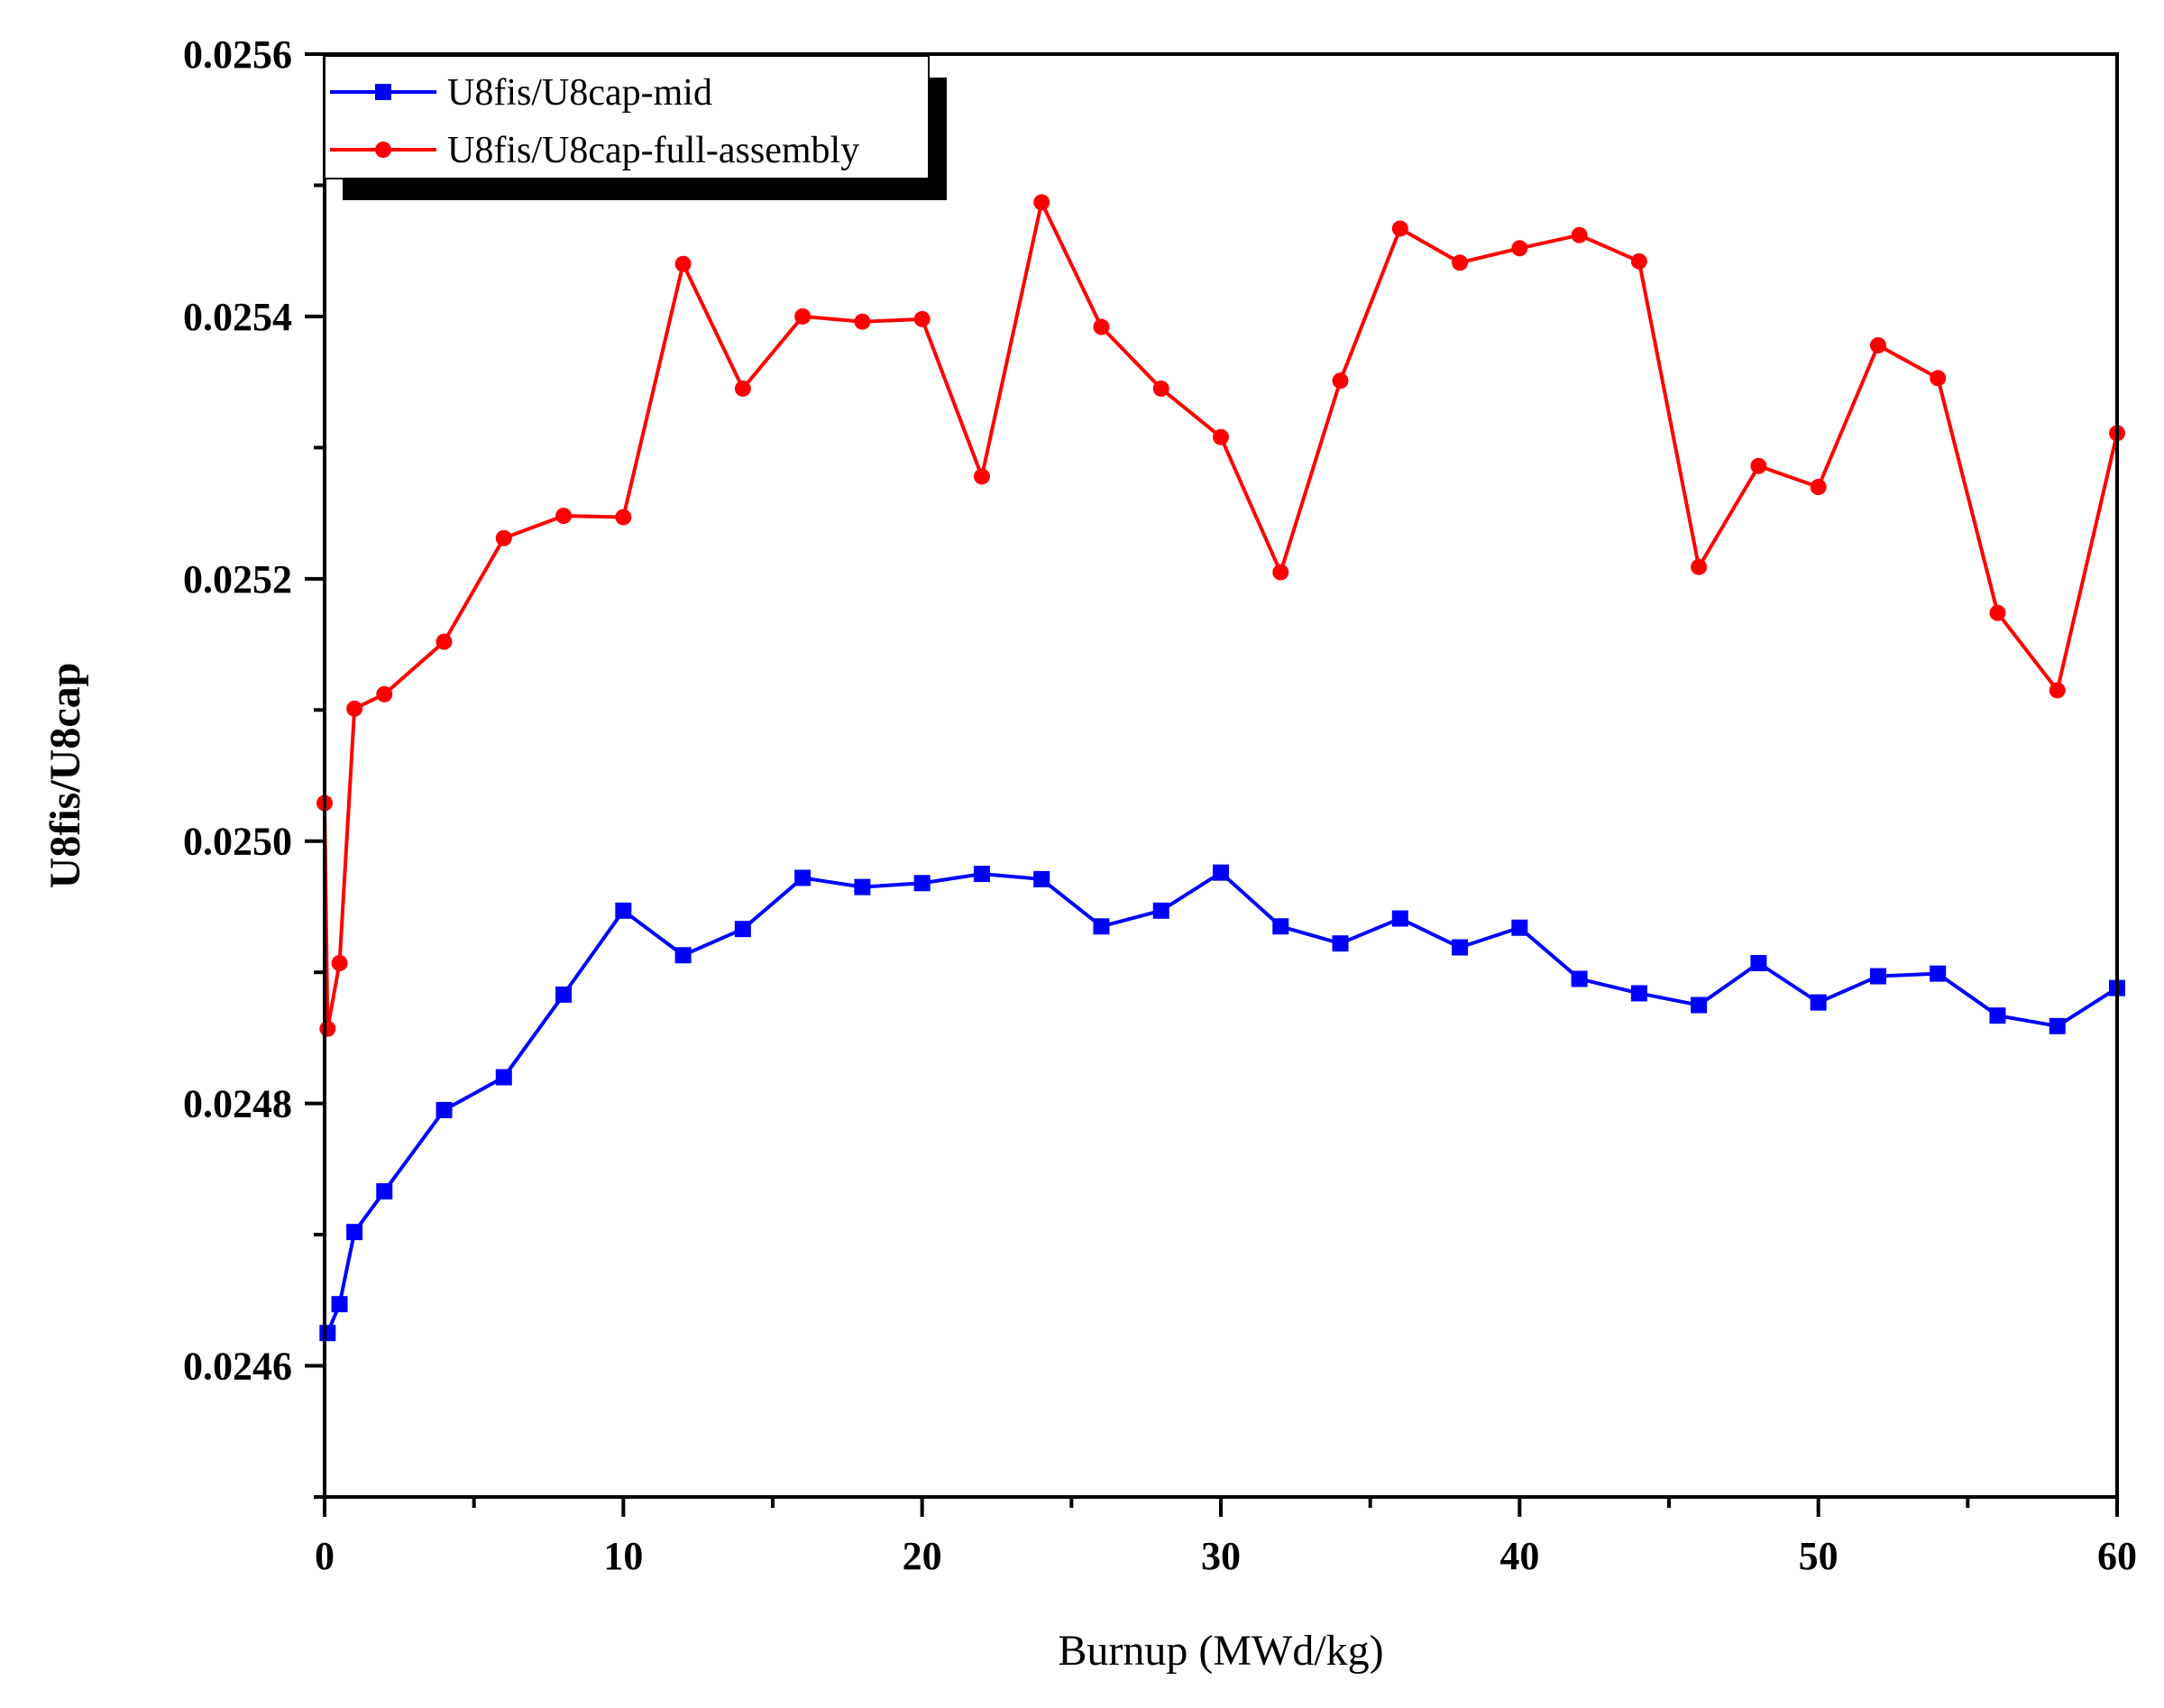  I want to click on x-tick-label: 50, so click(1818, 1556).